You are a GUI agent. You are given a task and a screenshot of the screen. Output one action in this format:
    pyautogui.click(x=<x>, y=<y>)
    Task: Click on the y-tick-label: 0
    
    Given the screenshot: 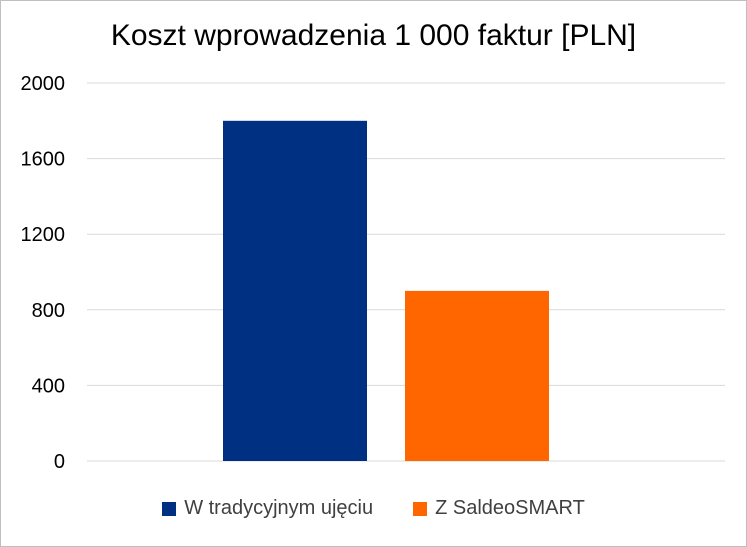 What is the action you would take?
    pyautogui.click(x=59, y=462)
    